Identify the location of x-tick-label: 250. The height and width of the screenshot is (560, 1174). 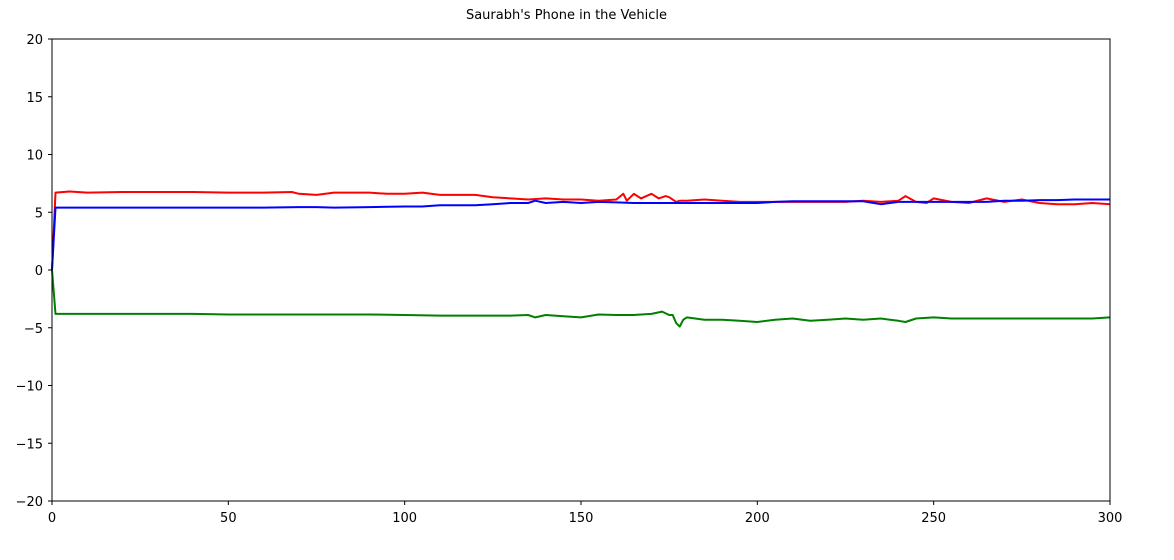
(933, 518).